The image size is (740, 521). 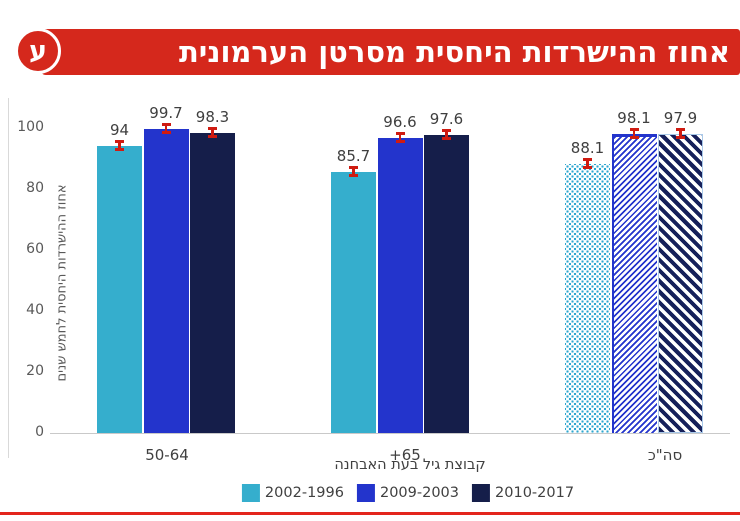 I want to click on data-label: 98.1, so click(x=634, y=117).